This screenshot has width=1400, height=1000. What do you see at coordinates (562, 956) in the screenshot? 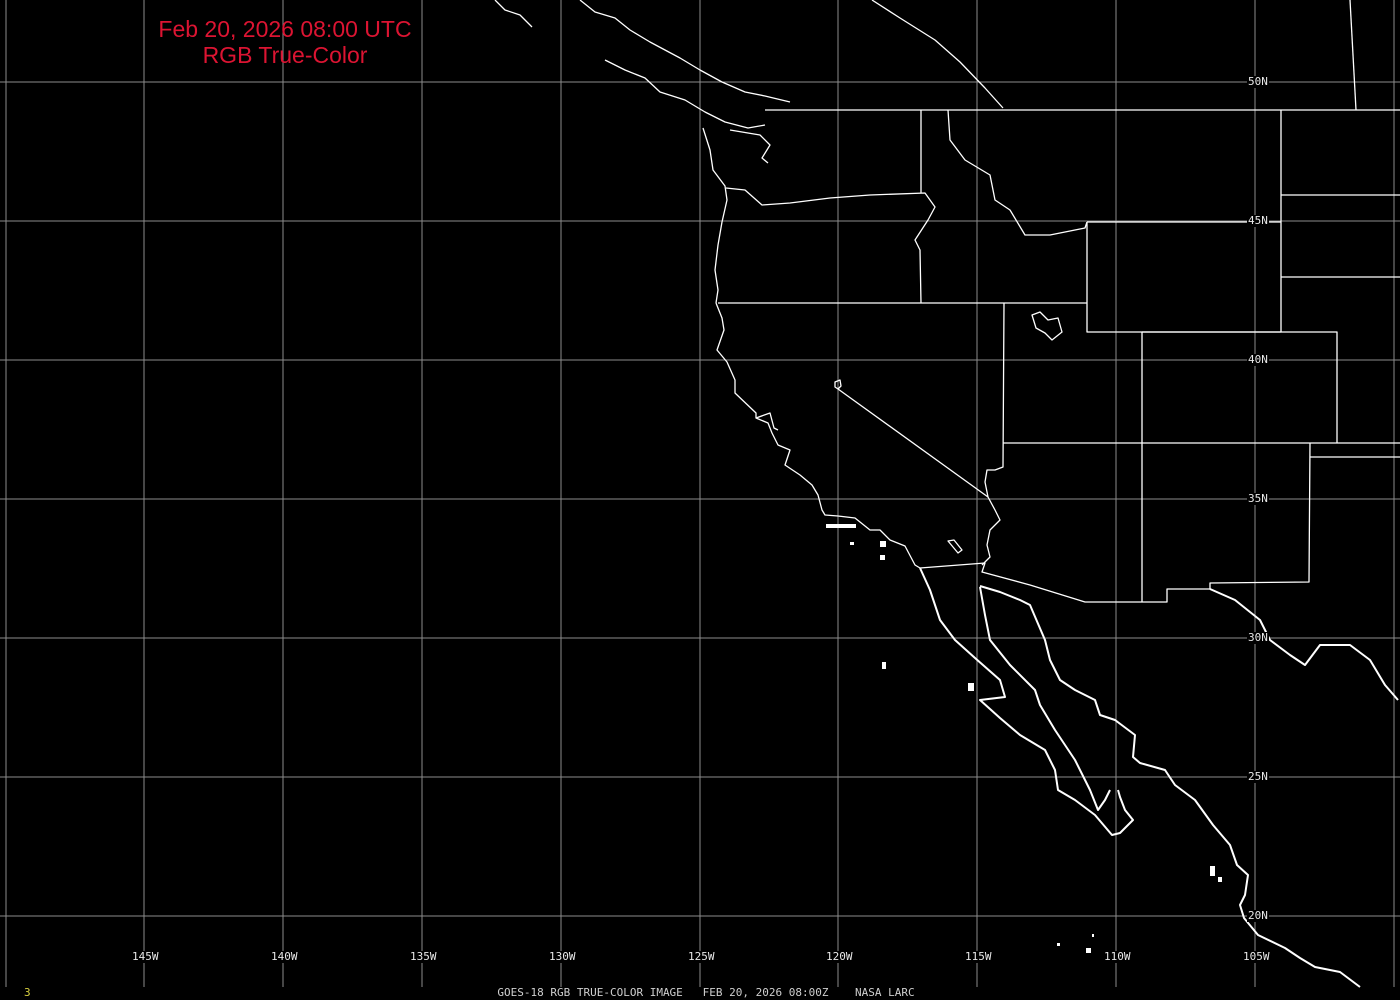
I see `longitude-label: 130W` at bounding box center [562, 956].